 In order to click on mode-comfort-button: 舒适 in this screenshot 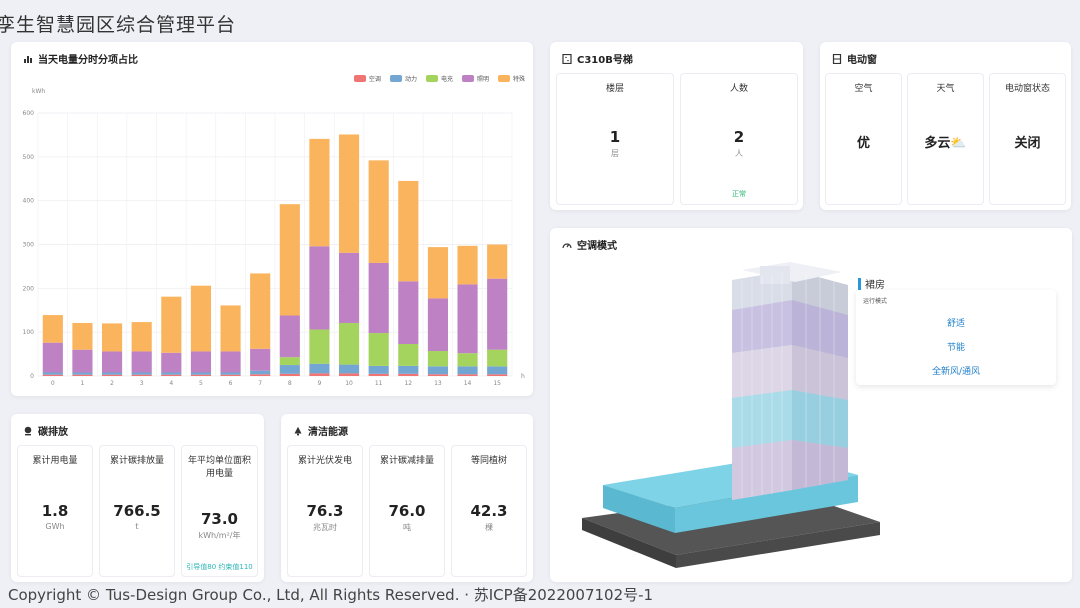, I will do `click(955, 324)`.